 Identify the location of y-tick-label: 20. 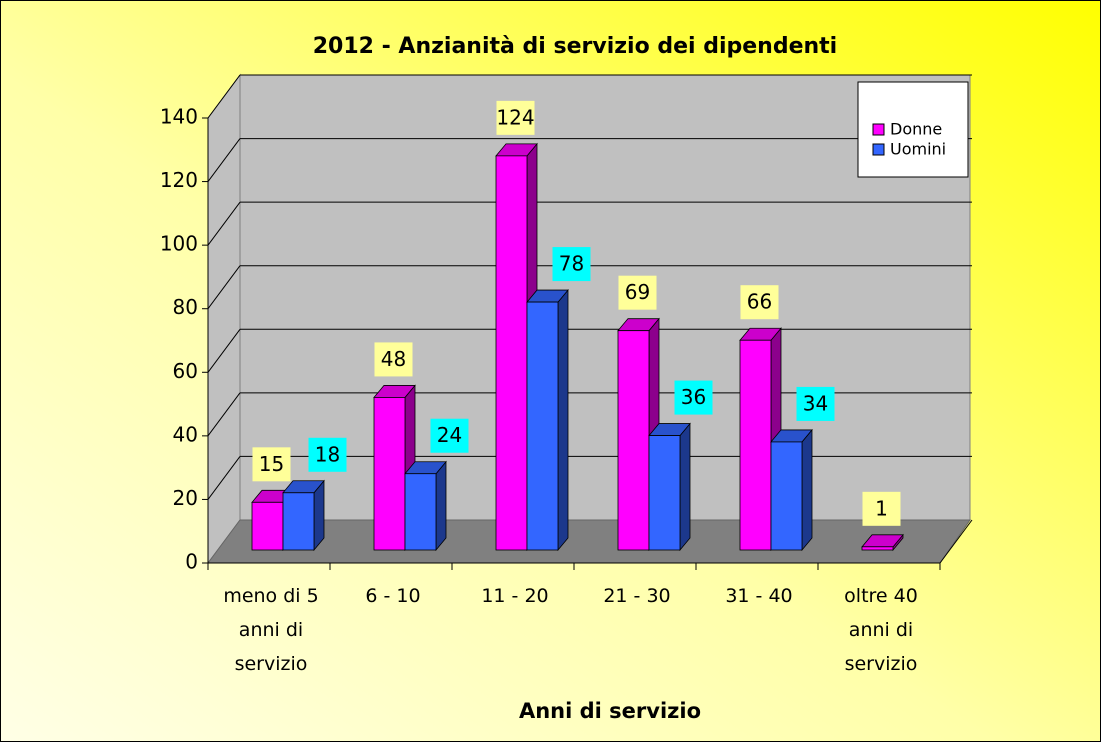
(185, 498).